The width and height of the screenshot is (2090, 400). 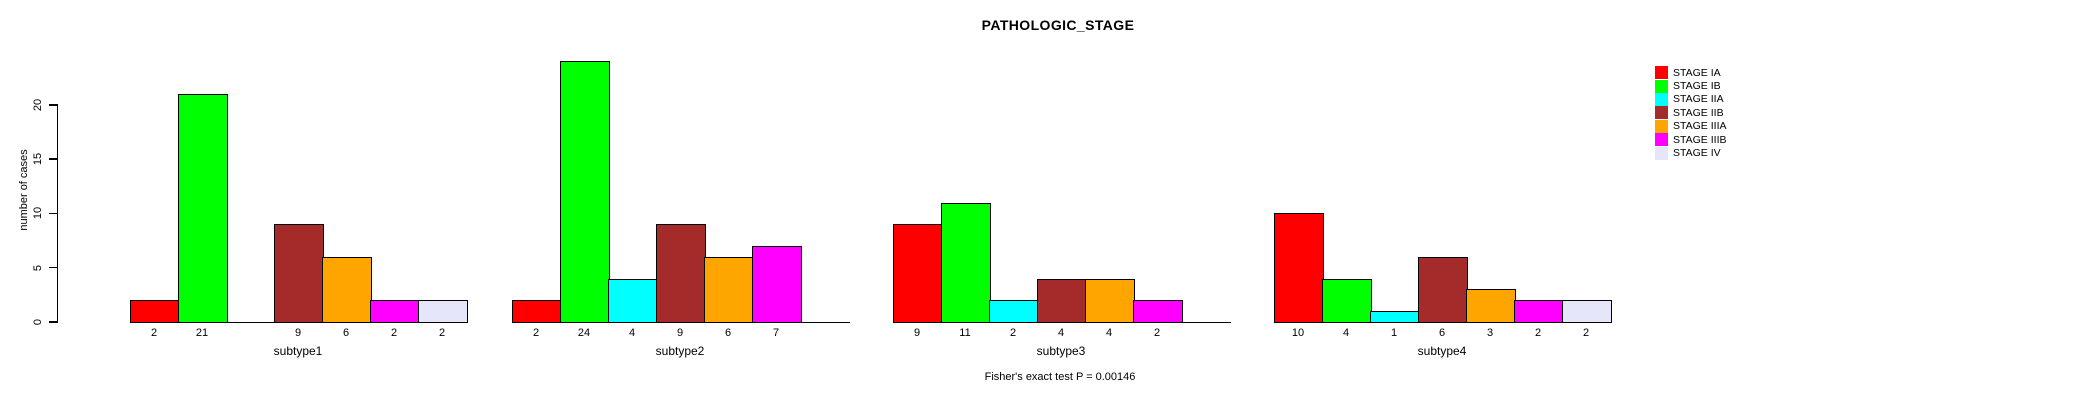 I want to click on legend-item: STAGE IB, so click(x=1690, y=86).